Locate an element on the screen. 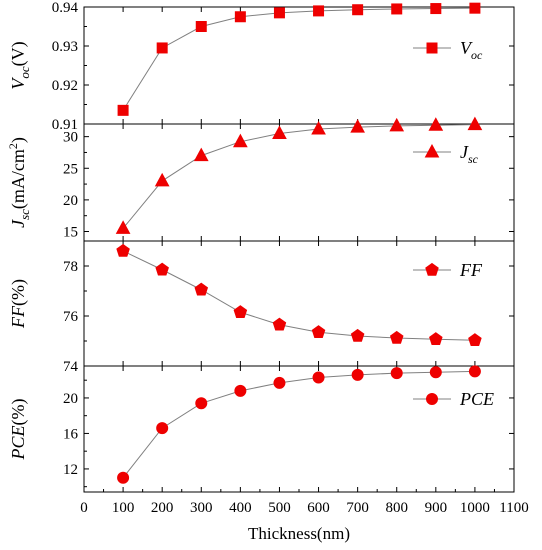 The image size is (542, 550). y-tick-label: 16 is located at coordinates (71, 434).